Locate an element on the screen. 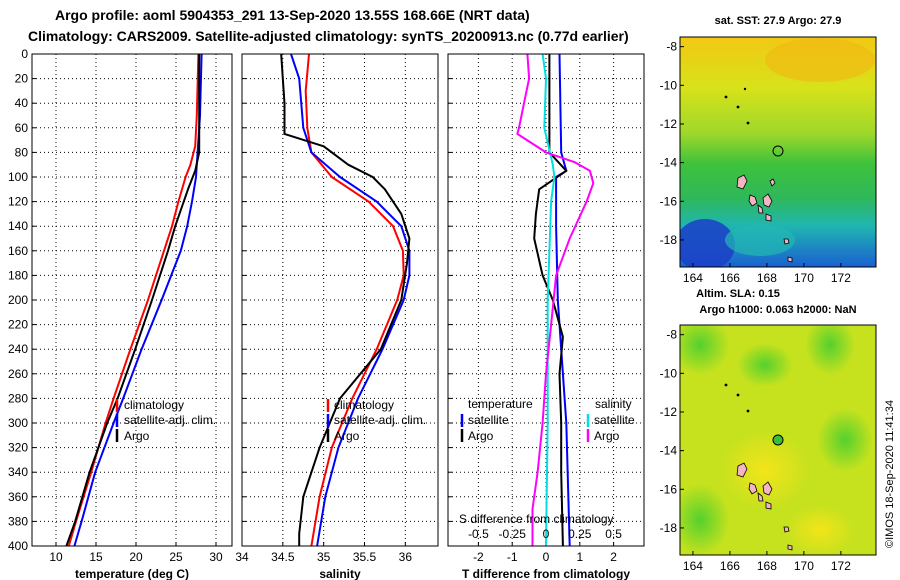 The image size is (900, 580). legend-label-s-satellite: satellite is located at coordinates (614, 420).